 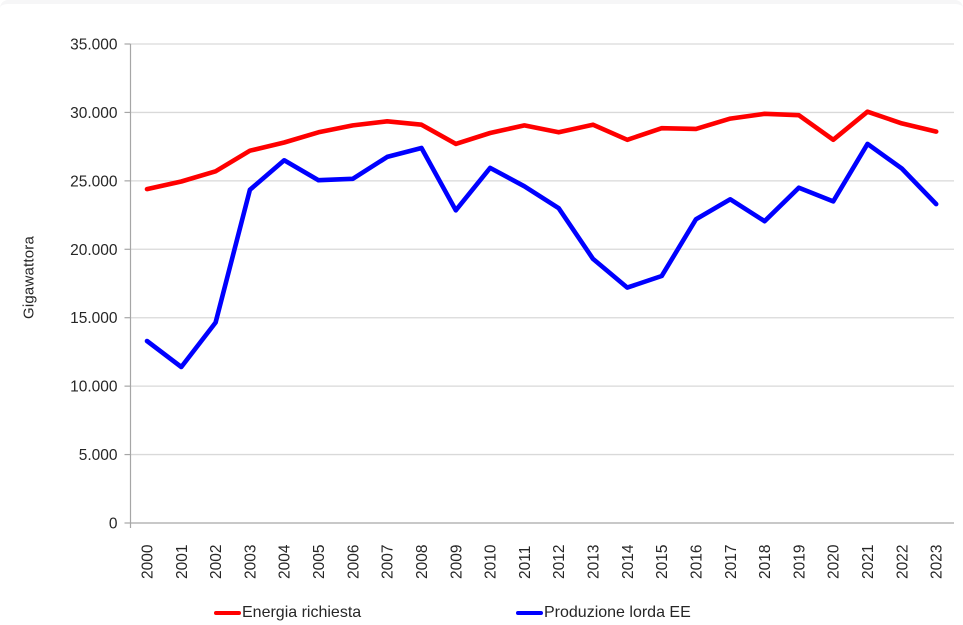 What do you see at coordinates (697, 562) in the screenshot?
I see `x-tick-label: 2016` at bounding box center [697, 562].